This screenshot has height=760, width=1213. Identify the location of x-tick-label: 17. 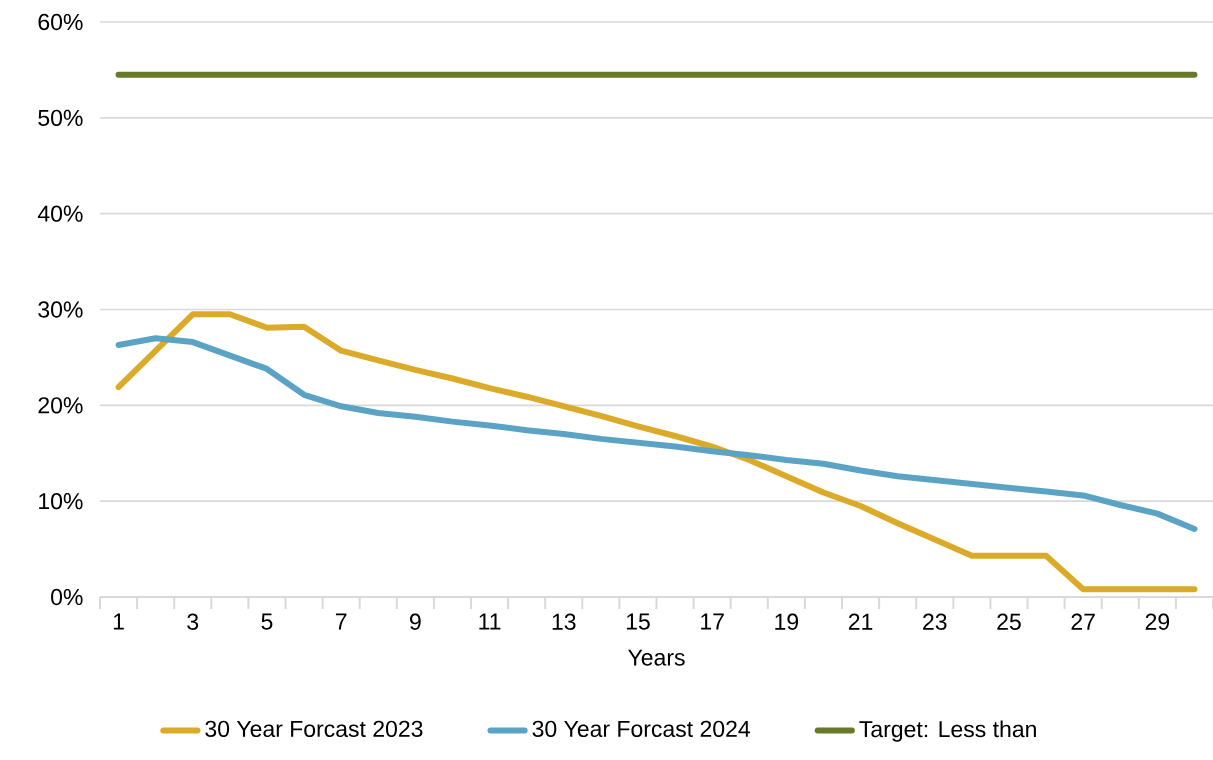
(712, 621).